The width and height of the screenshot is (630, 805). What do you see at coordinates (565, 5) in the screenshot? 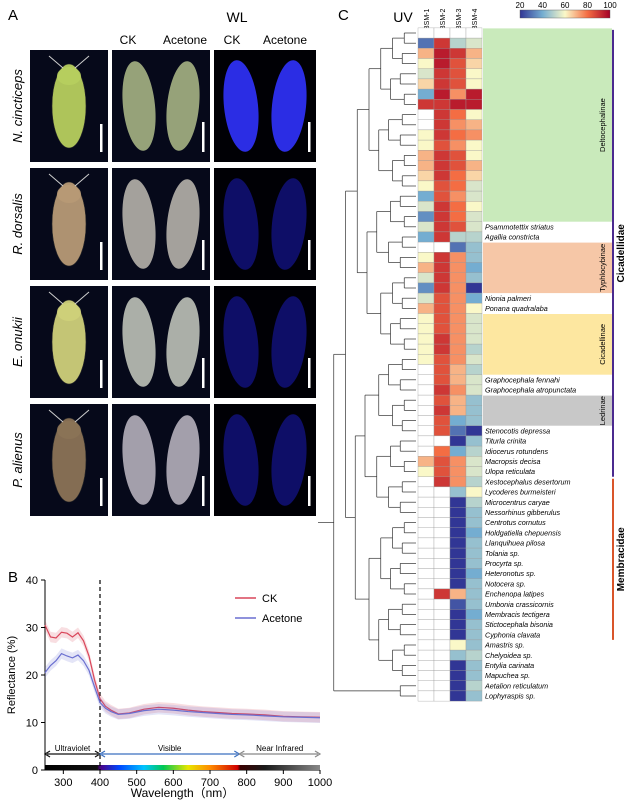
I see `scale-tick-label: 60` at bounding box center [565, 5].